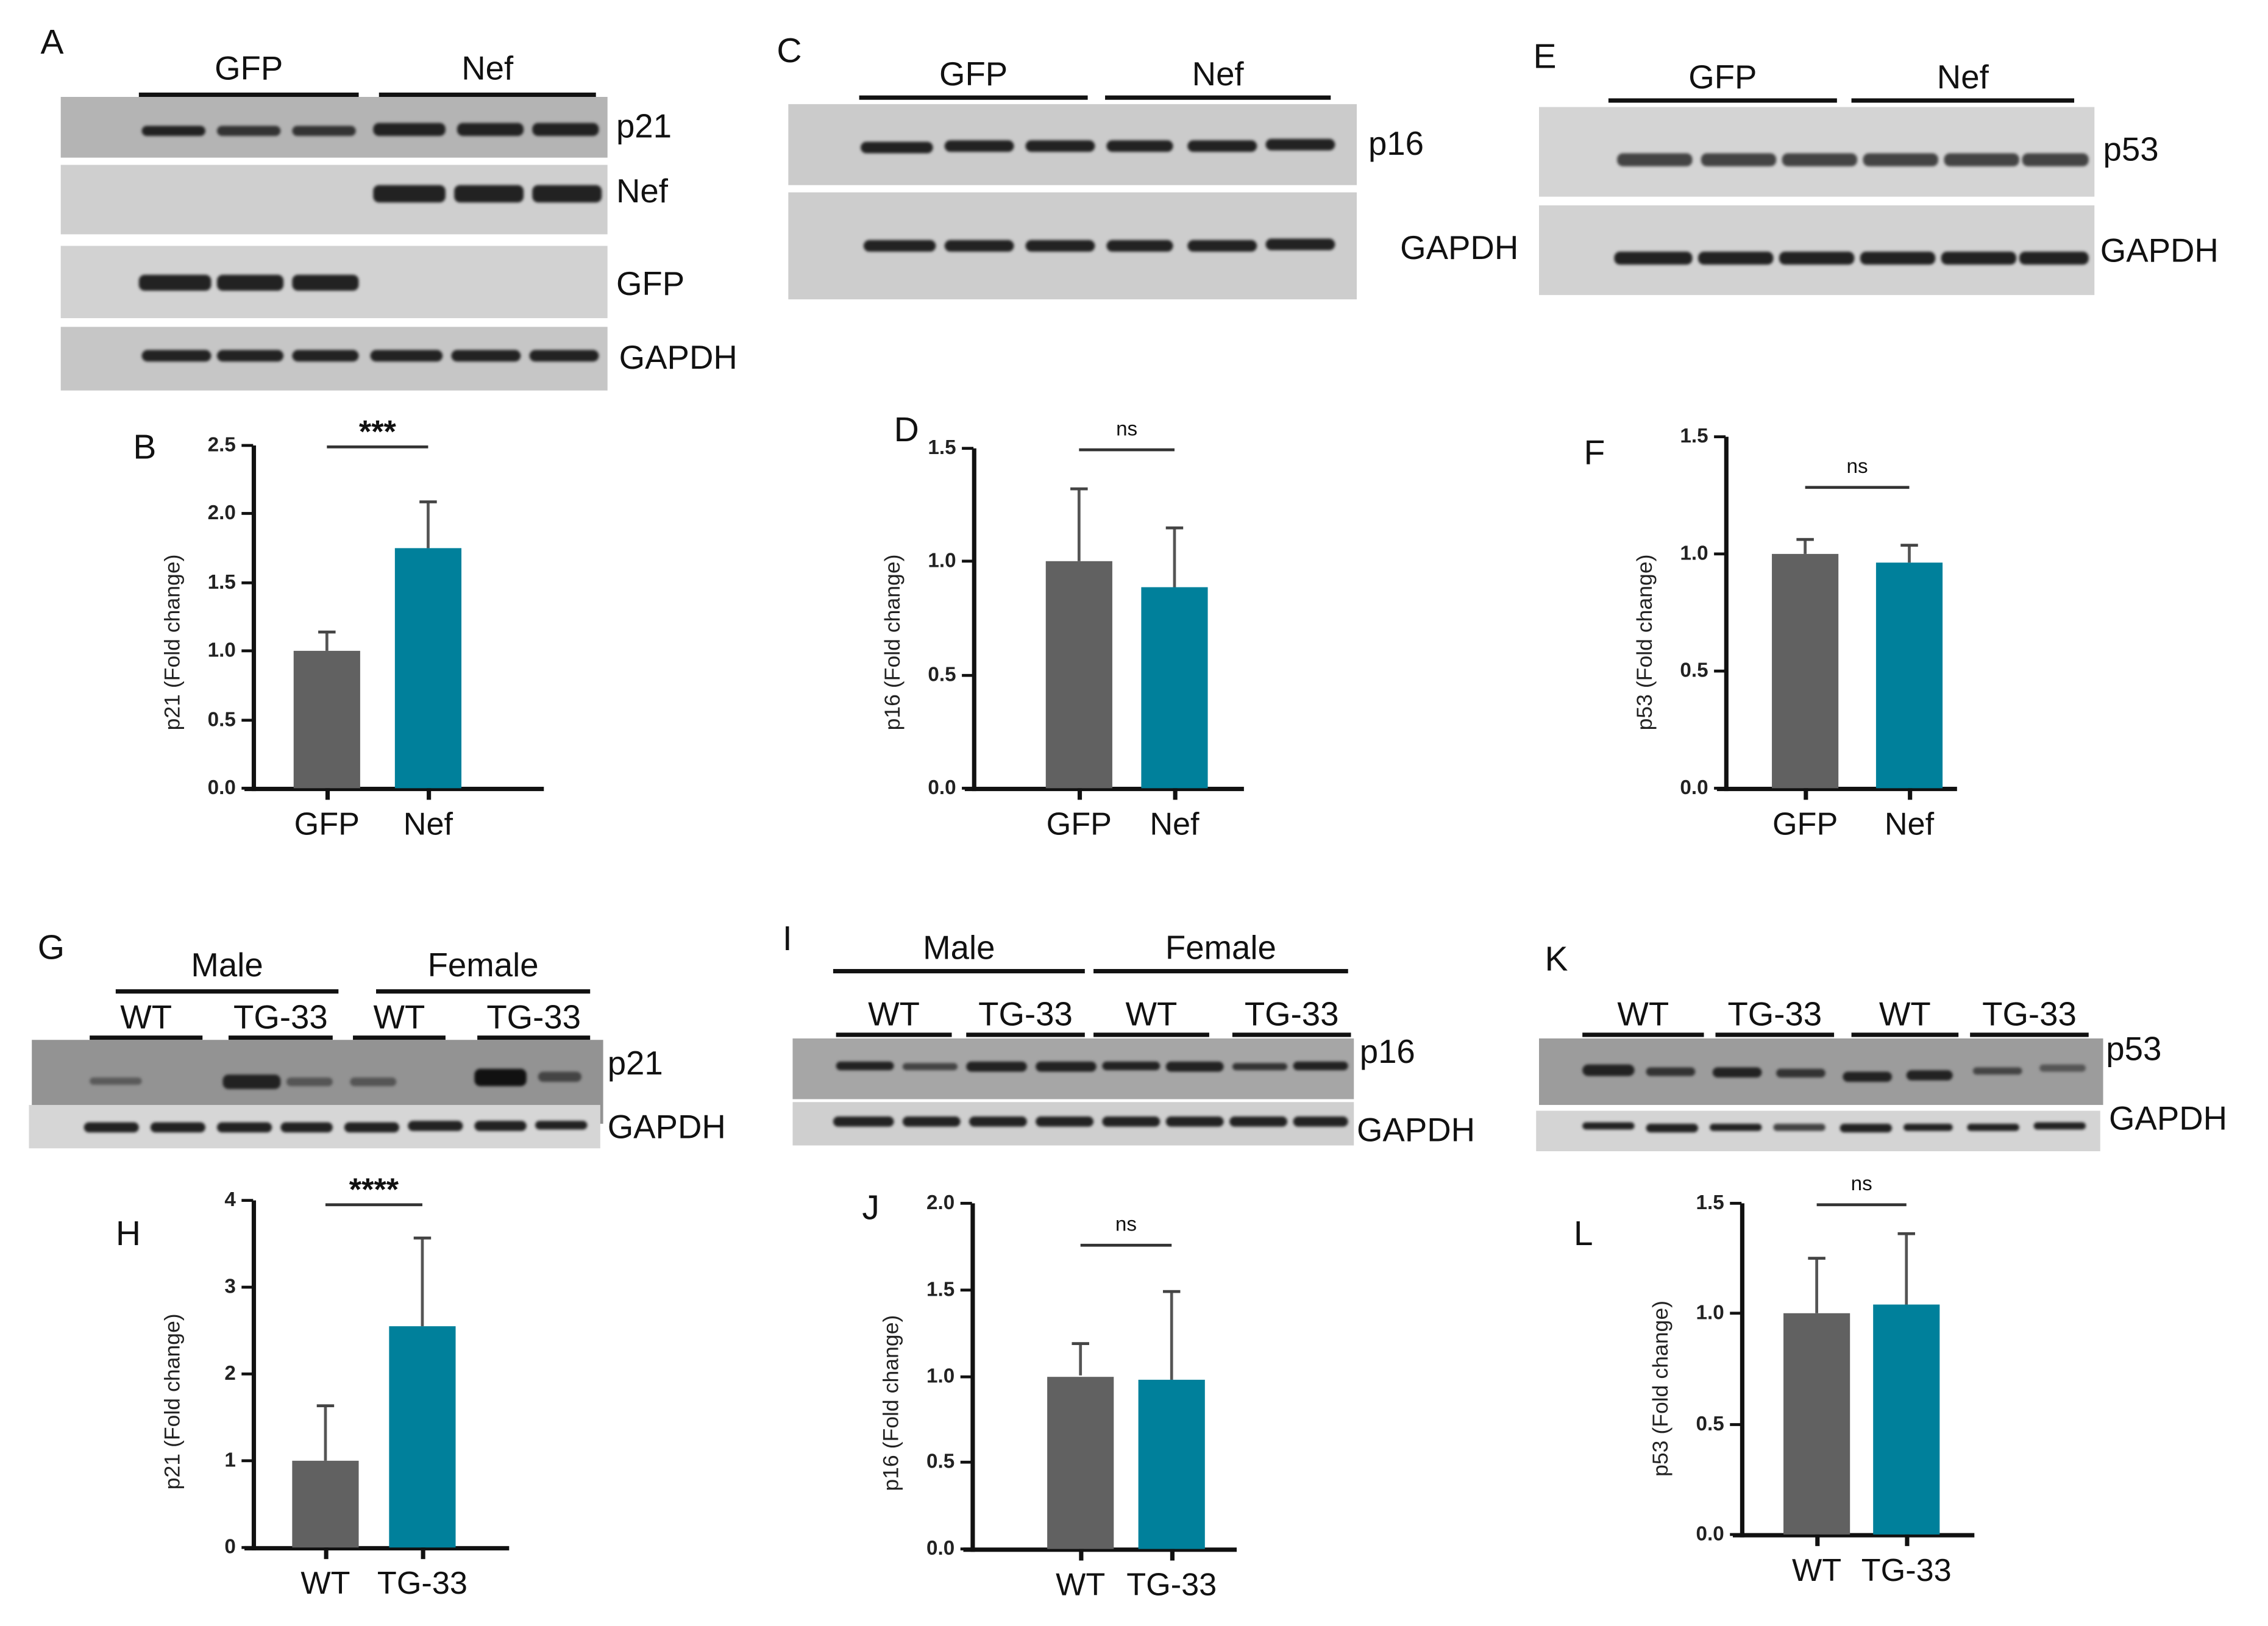 This screenshot has width=2268, height=1626. I want to click on blot-label-gfp: GFP, so click(650, 283).